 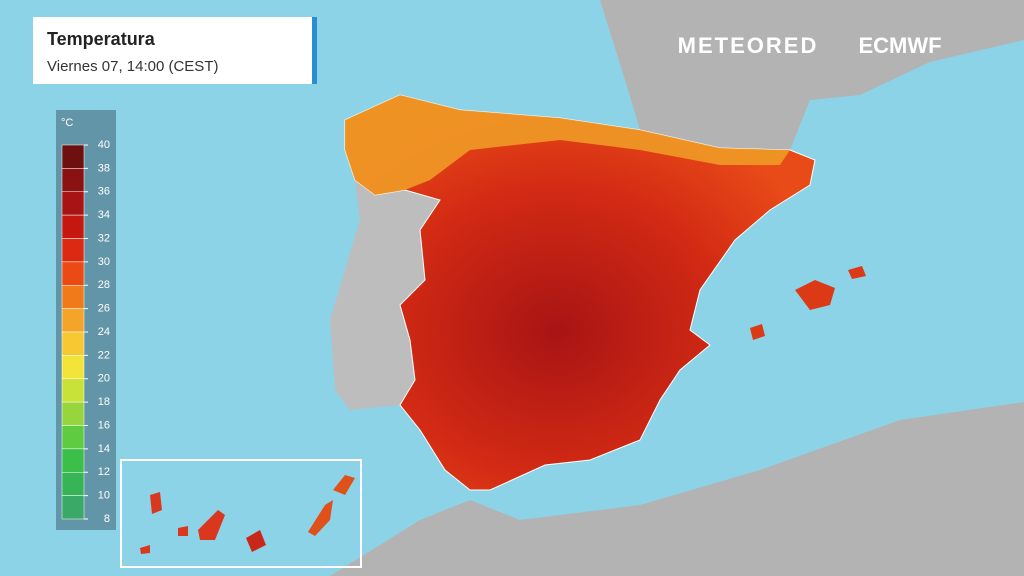 What do you see at coordinates (748, 45) in the screenshot?
I see `brand: METEORED` at bounding box center [748, 45].